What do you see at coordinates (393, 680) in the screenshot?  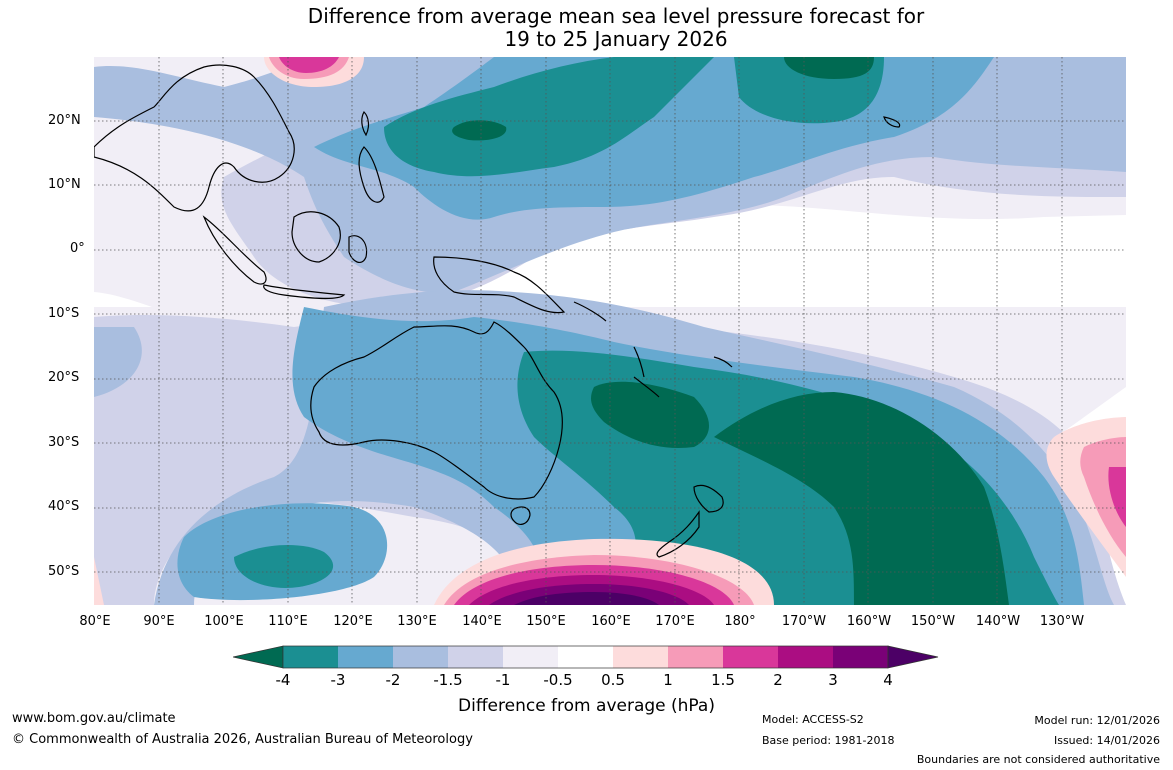 I see `colorbar-tick-label: -2` at bounding box center [393, 680].